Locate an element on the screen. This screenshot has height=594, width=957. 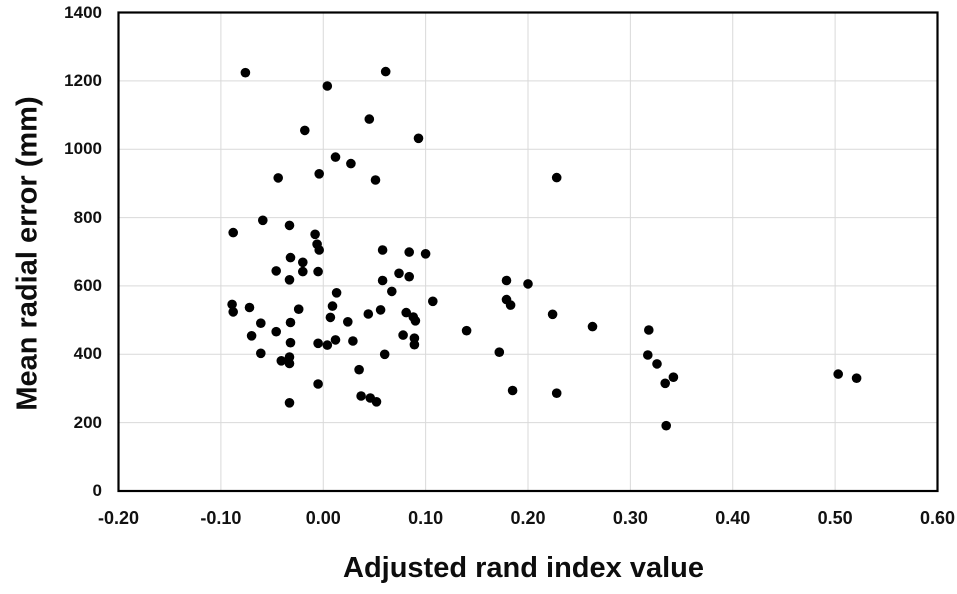
y-tick-label: 0 is located at coordinates (97, 490).